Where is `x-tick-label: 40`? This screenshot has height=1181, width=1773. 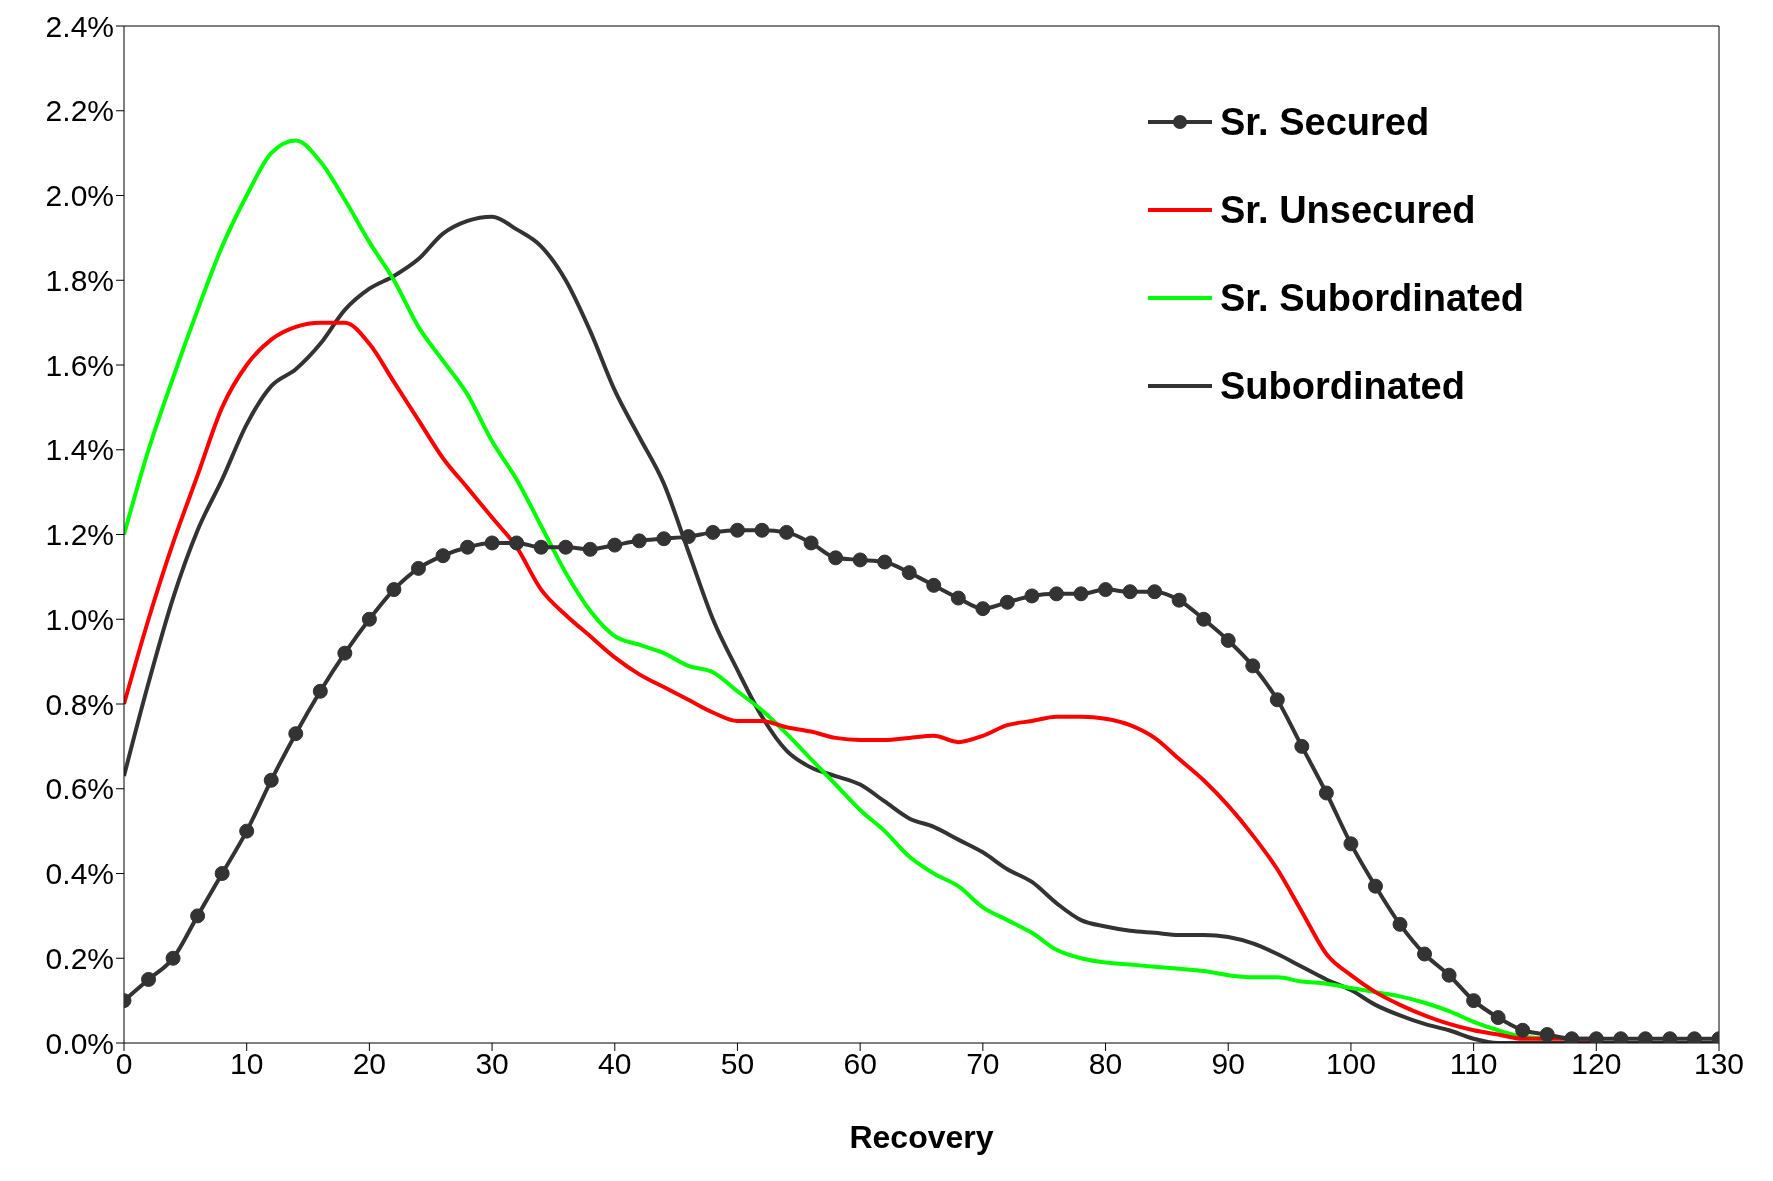 x-tick-label: 40 is located at coordinates (615, 1064).